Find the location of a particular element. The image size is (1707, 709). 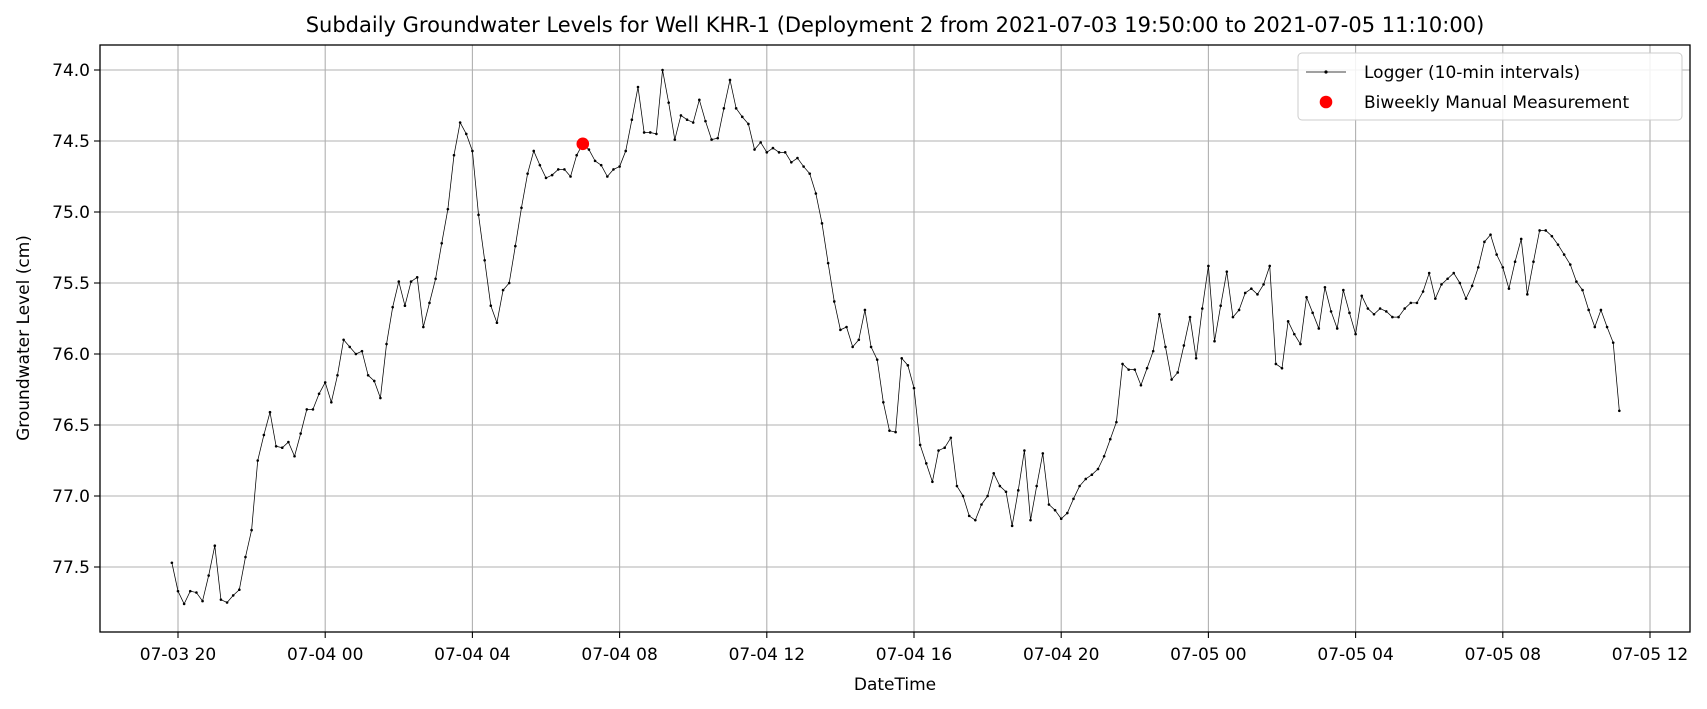

legend-logger-marker is located at coordinates (1326, 72).